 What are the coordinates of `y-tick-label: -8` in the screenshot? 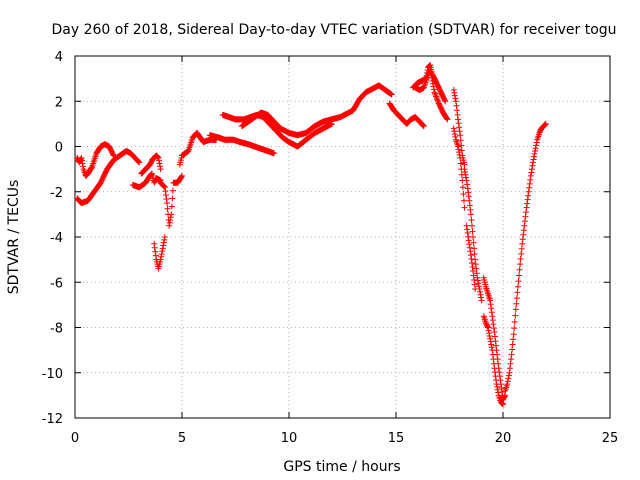 It's located at (56, 329).